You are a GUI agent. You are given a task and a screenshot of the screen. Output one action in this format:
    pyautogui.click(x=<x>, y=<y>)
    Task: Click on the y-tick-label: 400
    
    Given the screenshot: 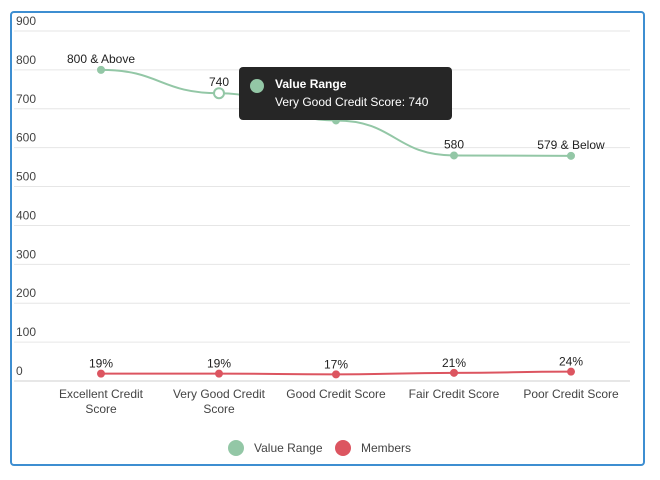 What is the action you would take?
    pyautogui.click(x=26, y=215)
    